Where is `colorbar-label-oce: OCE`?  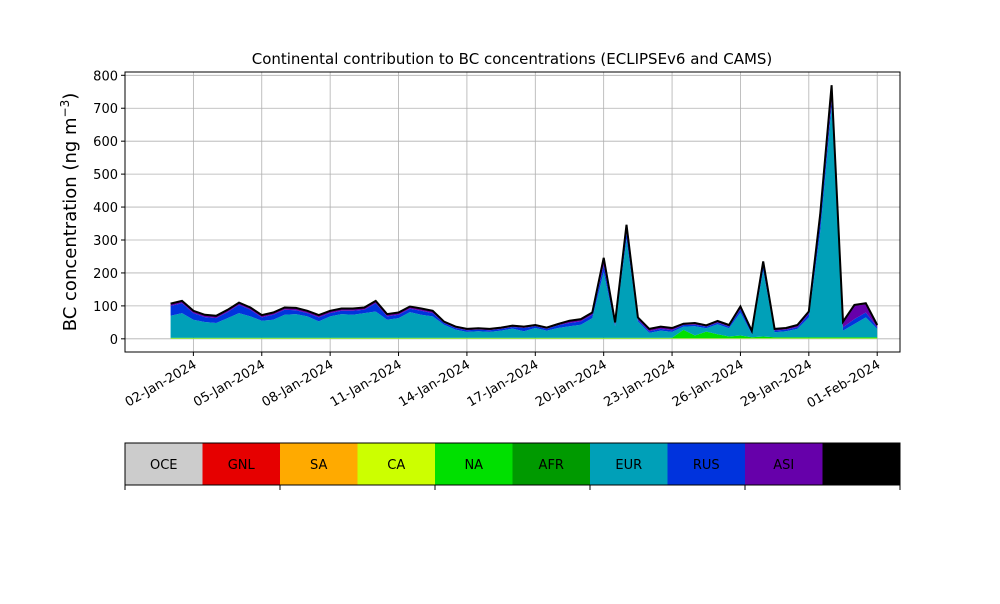
colorbar-label-oce: OCE is located at coordinates (164, 465).